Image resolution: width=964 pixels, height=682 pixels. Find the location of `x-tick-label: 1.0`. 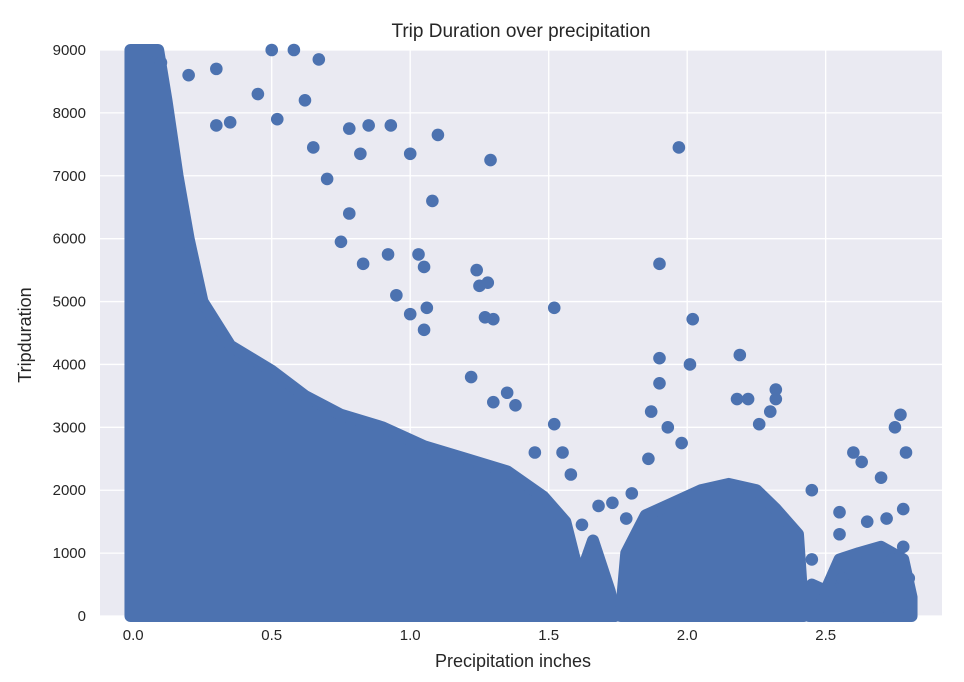

x-tick-label: 1.0 is located at coordinates (410, 635).